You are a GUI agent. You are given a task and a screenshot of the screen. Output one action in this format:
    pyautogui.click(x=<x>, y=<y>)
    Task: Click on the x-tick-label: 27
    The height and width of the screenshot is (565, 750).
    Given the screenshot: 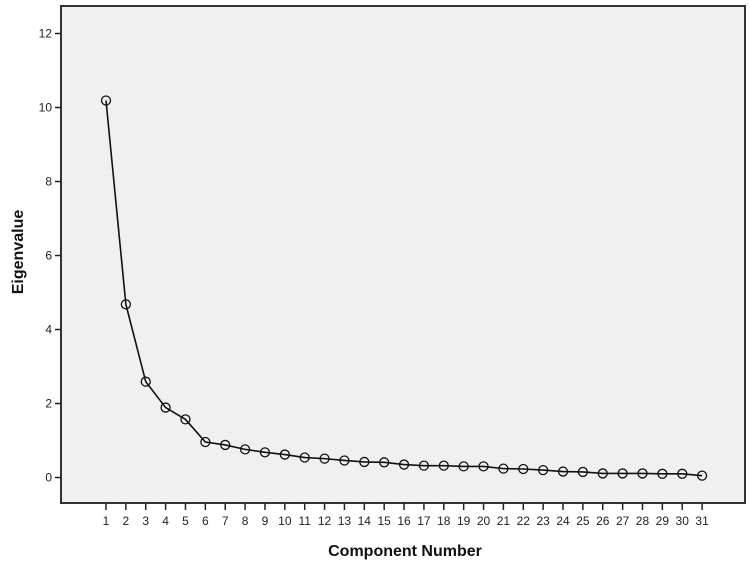 What is the action you would take?
    pyautogui.click(x=623, y=521)
    